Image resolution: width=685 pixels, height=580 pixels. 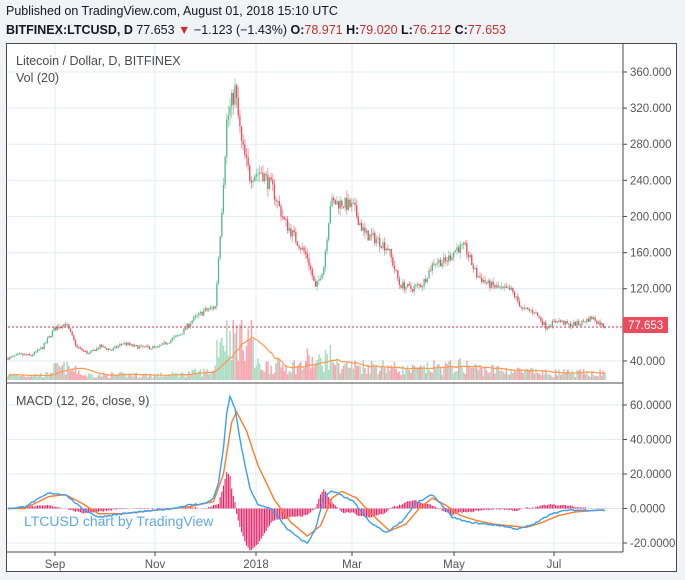 I want to click on low-value: 76.212, so click(x=432, y=30).